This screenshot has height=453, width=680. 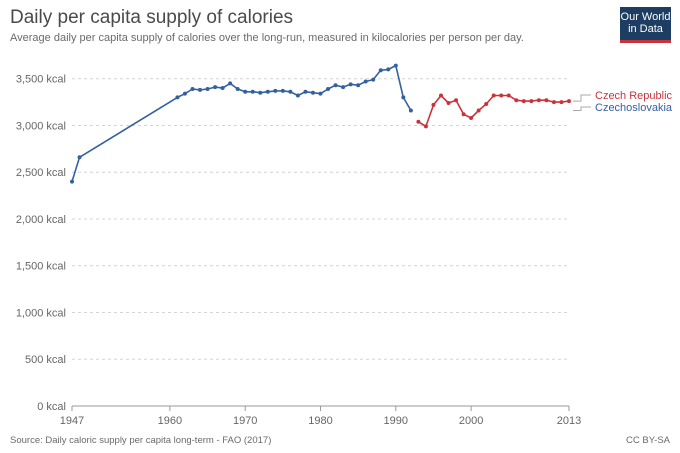 What do you see at coordinates (41, 267) in the screenshot?
I see `y-tick-label: 1,500 kcal` at bounding box center [41, 267].